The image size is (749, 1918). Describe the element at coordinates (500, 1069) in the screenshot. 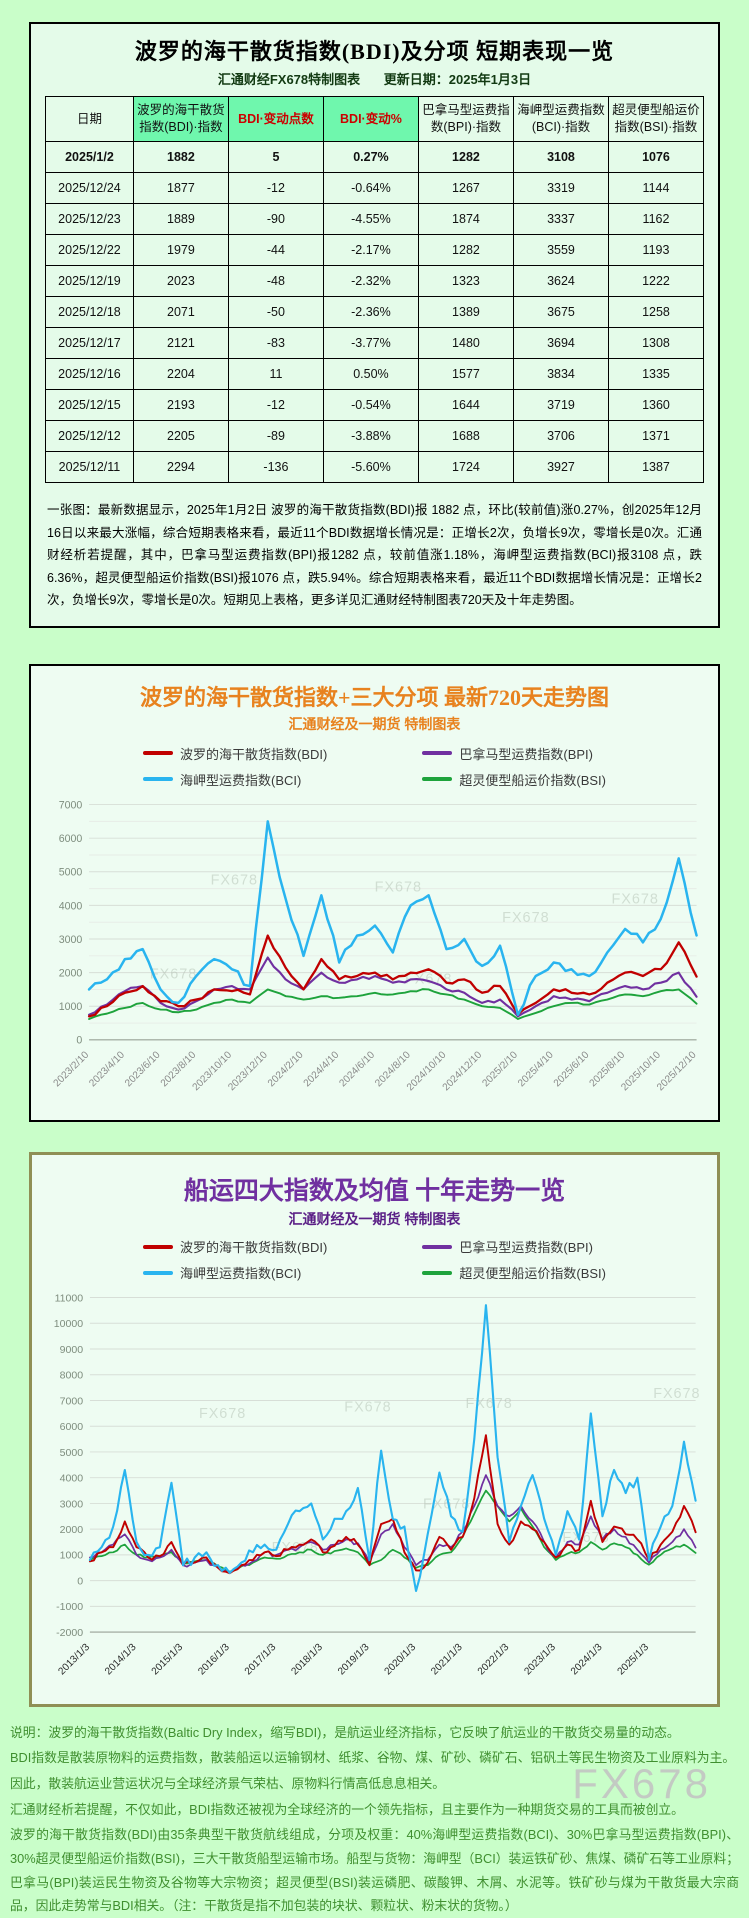

I see `x-tick-label: 2025/2/10` at that location.